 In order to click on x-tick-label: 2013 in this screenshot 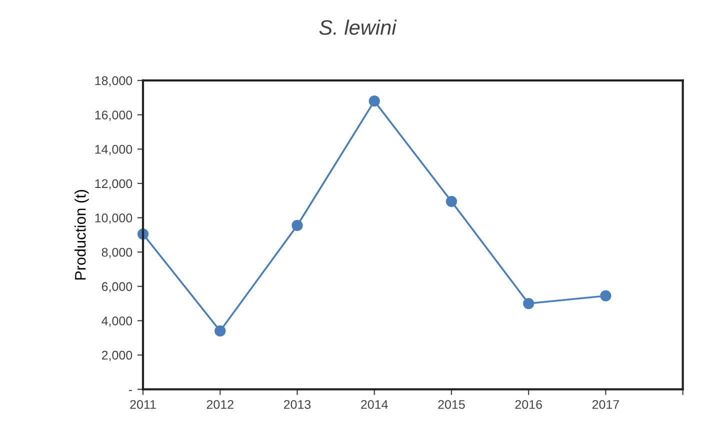, I will do `click(297, 404)`.